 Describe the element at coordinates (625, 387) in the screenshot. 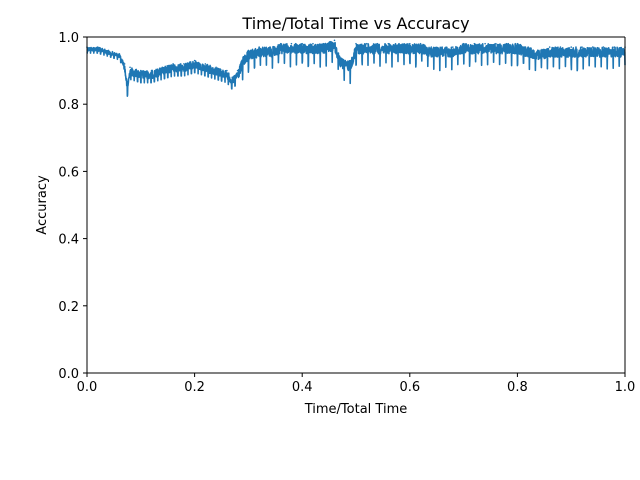

I see `x-tick-label: 1.0` at that location.